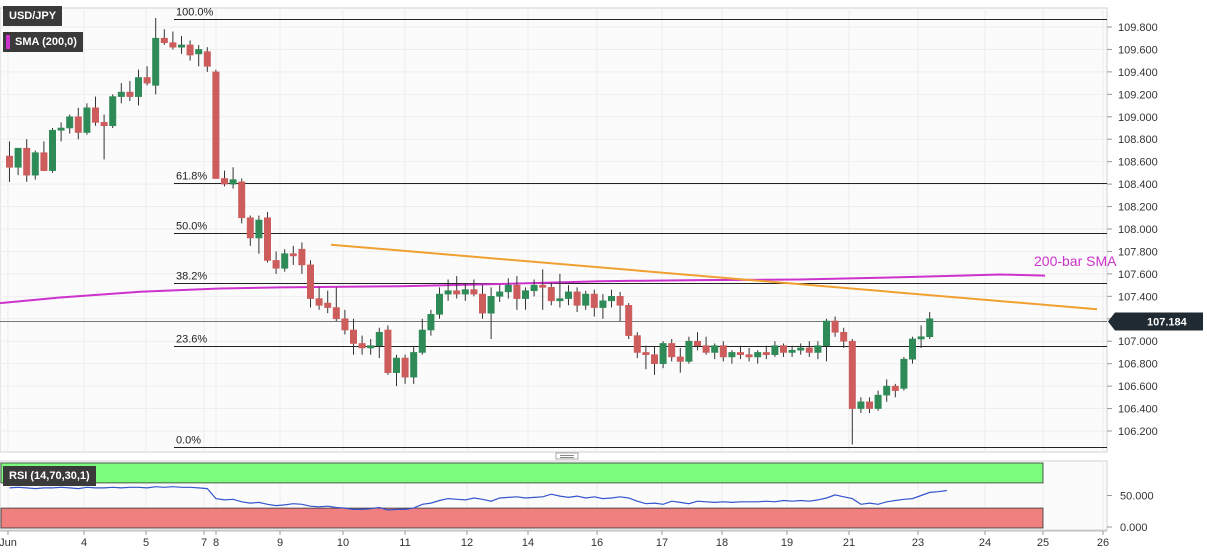  I want to click on y-tick-label: 109.000, so click(1138, 118).